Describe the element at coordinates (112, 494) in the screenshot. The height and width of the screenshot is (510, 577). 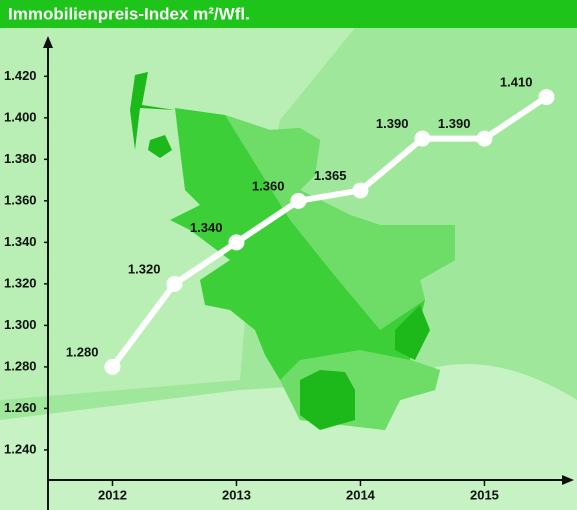
I see `x-tick-label: 2012` at that location.